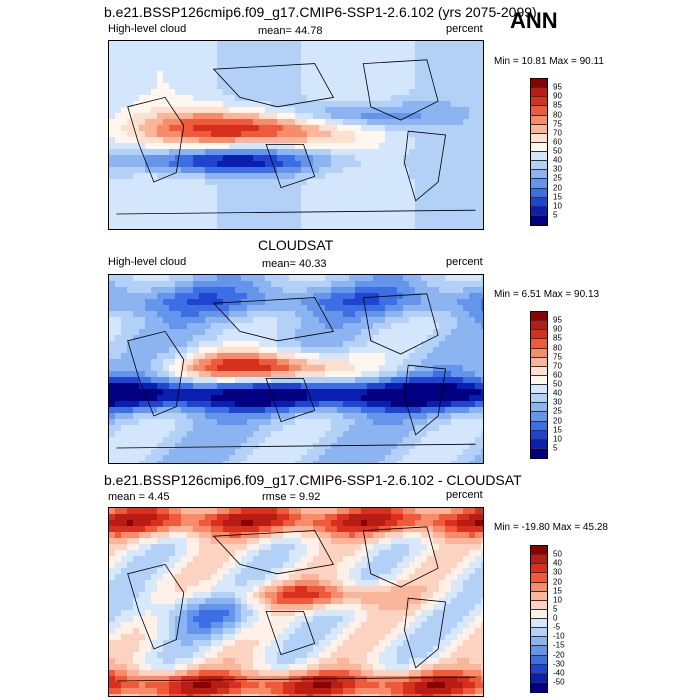 This screenshot has height=700, width=700. I want to click on colorbar-tick-label: -5, so click(557, 627).